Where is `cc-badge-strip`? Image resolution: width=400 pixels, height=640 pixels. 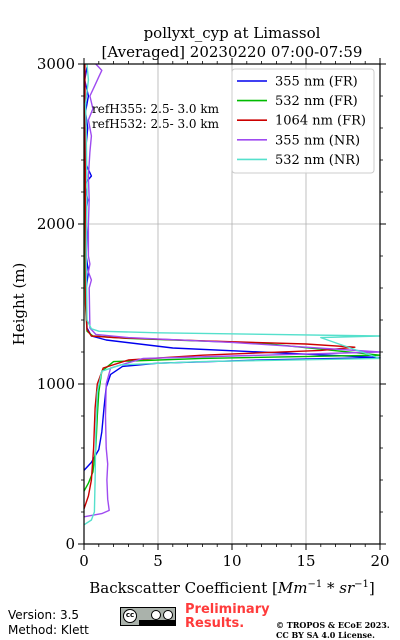
cc-badge-strip is located at coordinates (157, 622).